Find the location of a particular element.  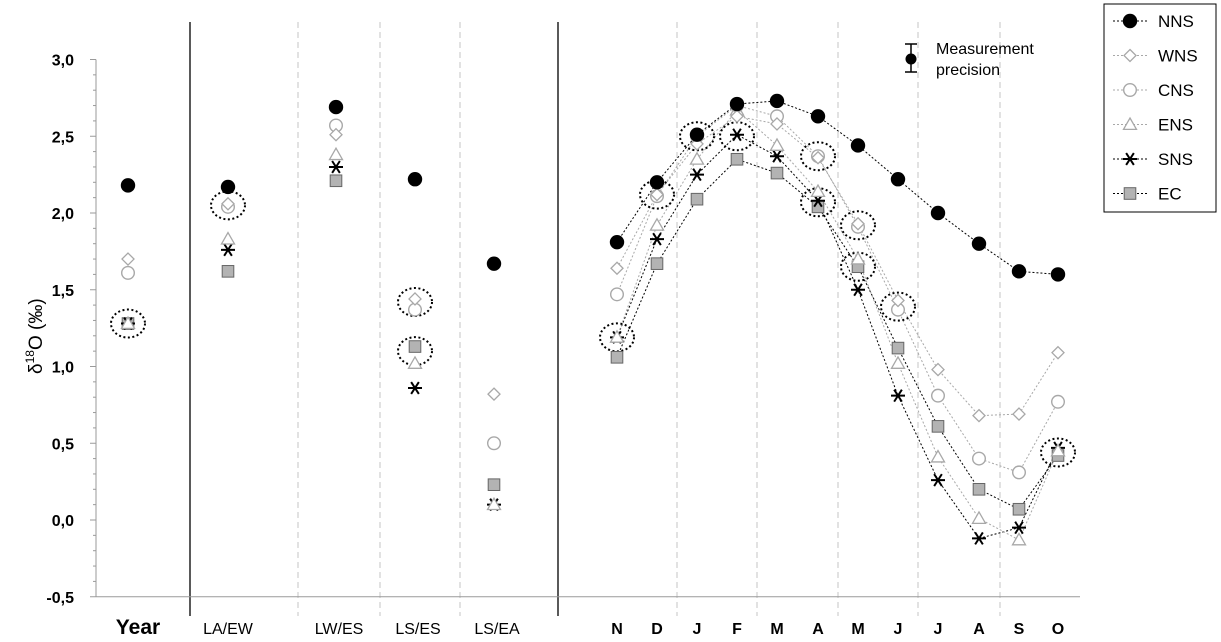

legend-marker-sns is located at coordinates (1130, 159).